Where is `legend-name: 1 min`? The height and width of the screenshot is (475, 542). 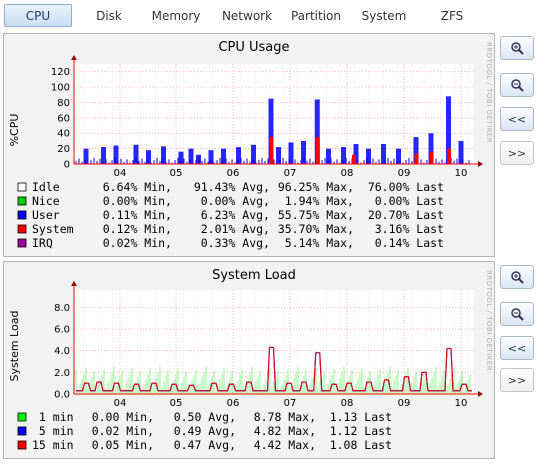 legend-name: 1 min is located at coordinates (53, 417).